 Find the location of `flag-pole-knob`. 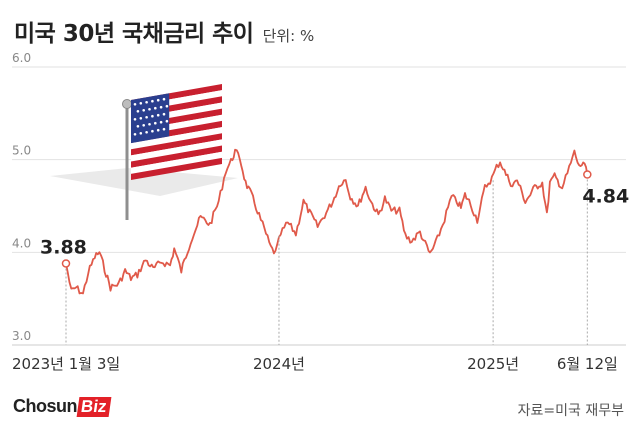

flag-pole-knob is located at coordinates (127, 104).